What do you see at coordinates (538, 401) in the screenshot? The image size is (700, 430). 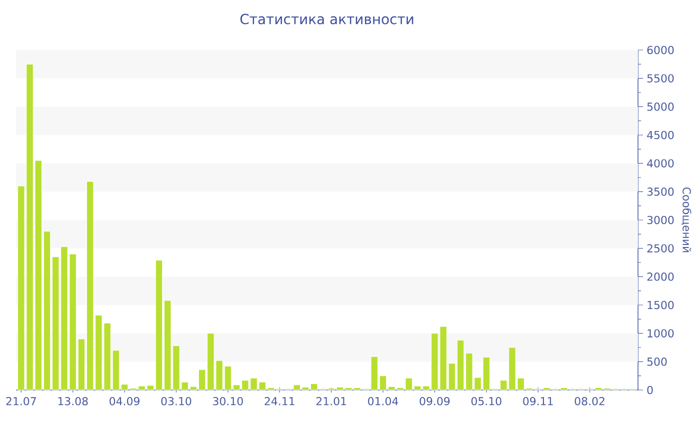 I see `x-tick-label: 09.11` at bounding box center [538, 401].